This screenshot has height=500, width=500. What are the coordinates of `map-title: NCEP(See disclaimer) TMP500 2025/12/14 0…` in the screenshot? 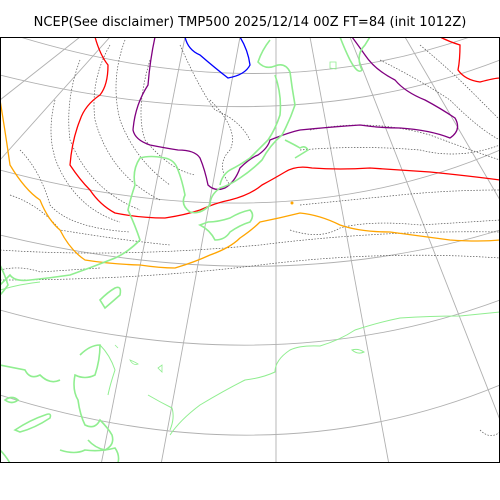 It's located at (250, 22).